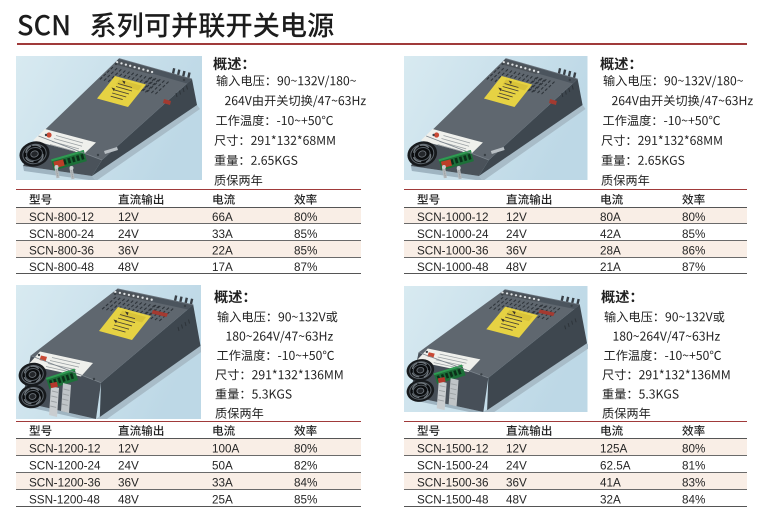 Image resolution: width=781 pixels, height=528 pixels. What do you see at coordinates (222, 500) in the screenshot?
I see `svg-text: 25A` at bounding box center [222, 500].